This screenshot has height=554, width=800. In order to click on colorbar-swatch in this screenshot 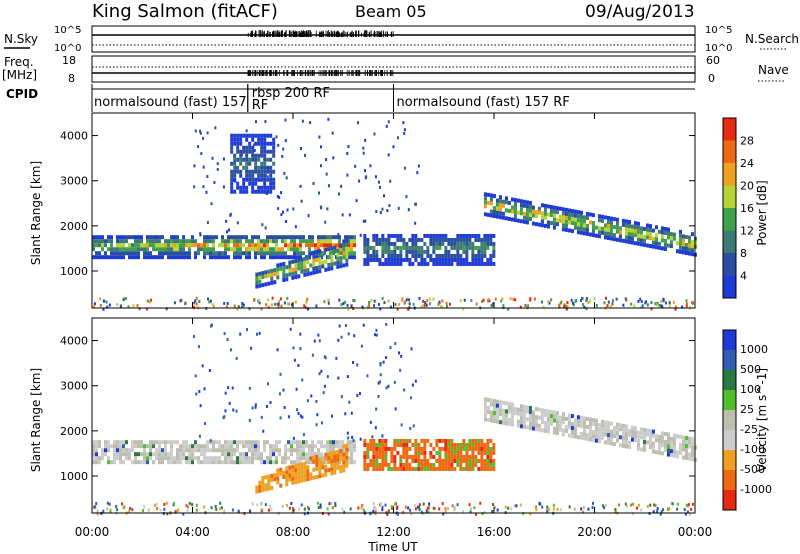, I will do `click(729, 380)`.